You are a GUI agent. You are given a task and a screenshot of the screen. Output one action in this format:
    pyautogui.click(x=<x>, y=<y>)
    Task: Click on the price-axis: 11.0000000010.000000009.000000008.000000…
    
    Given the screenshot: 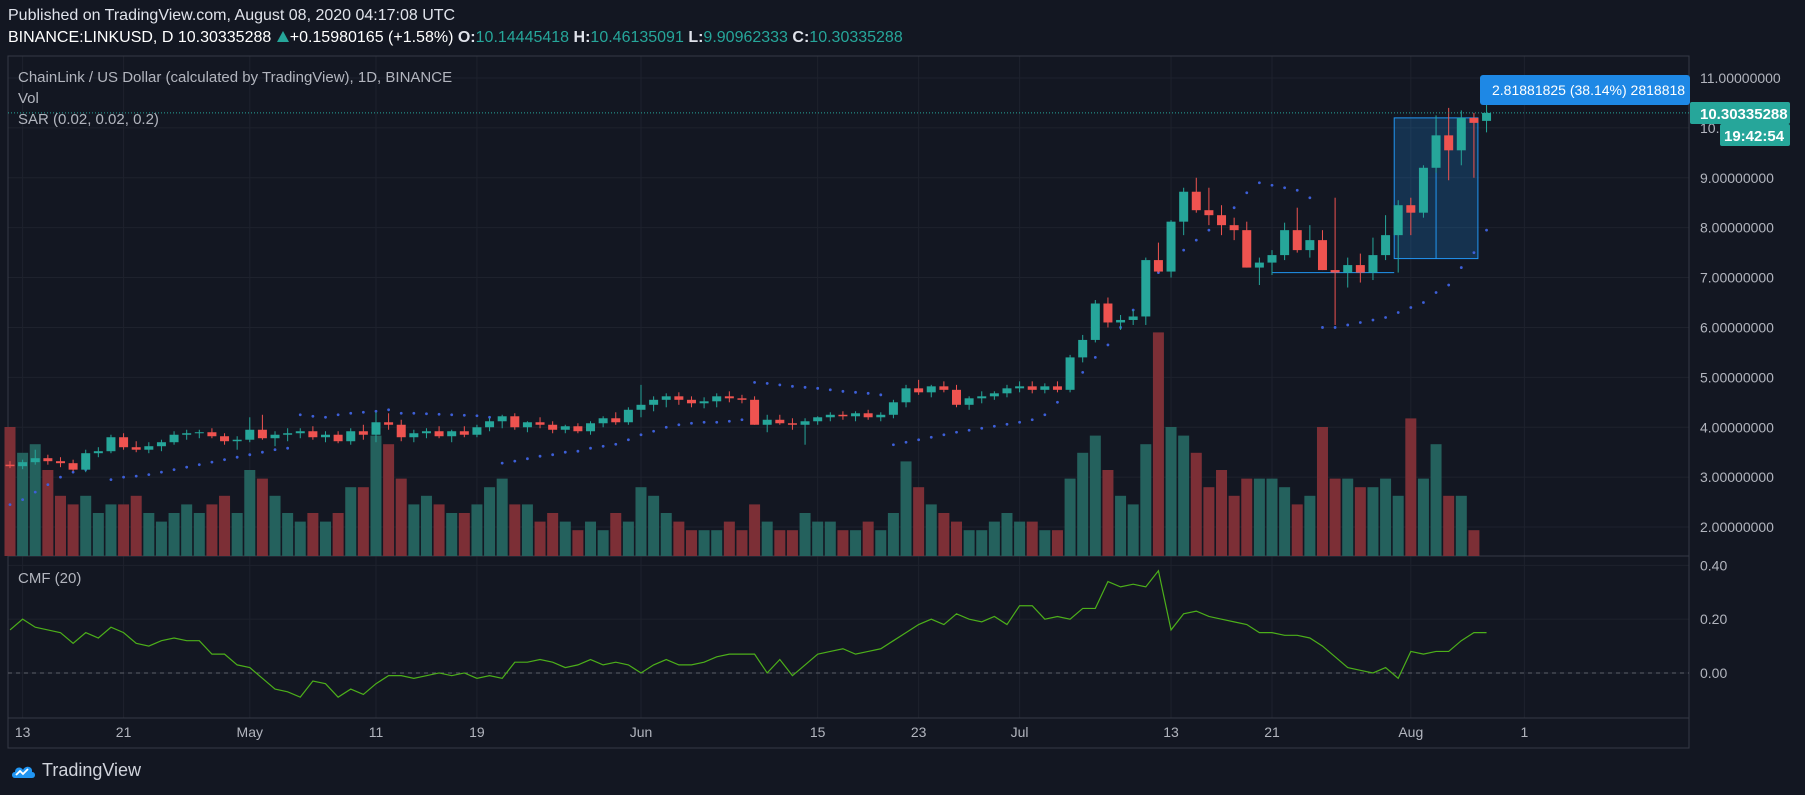 What is the action you would take?
    pyautogui.click(x=1741, y=302)
    